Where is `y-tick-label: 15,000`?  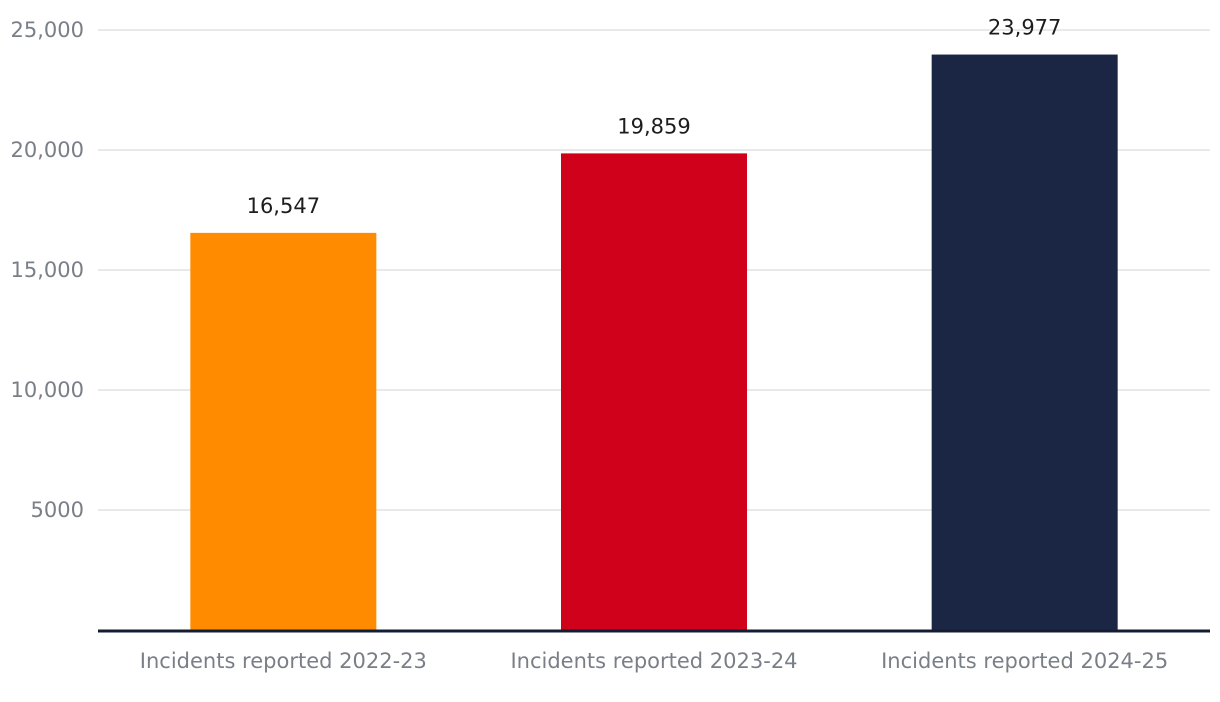 y-tick-label: 15,000 is located at coordinates (47, 270).